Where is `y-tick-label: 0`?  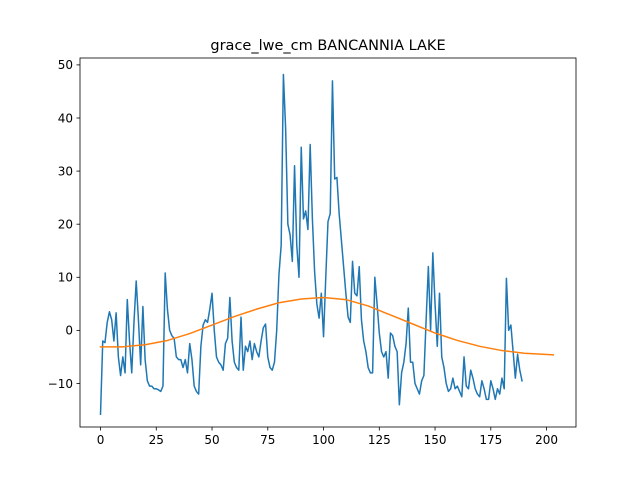
y-tick-label: 0 is located at coordinates (69, 331).